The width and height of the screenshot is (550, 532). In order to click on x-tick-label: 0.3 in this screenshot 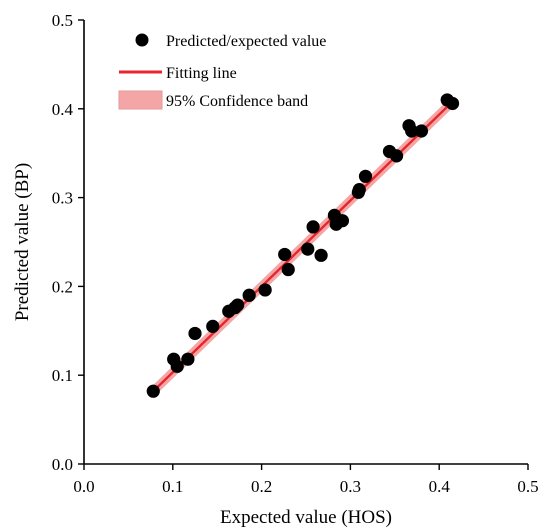, I will do `click(350, 486)`.